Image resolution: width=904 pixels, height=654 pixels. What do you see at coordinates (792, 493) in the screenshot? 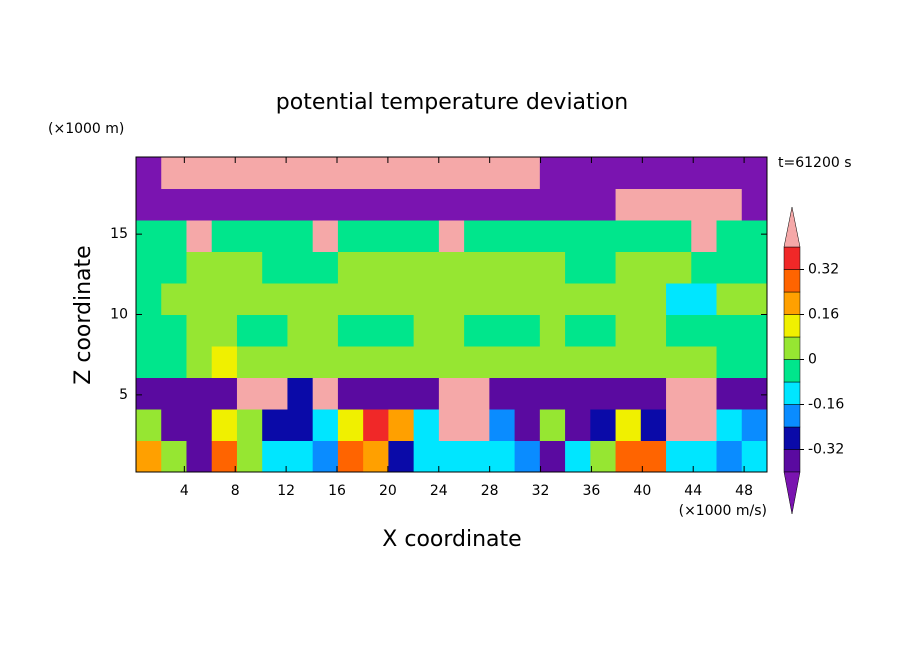
I see `colorbar-extend-bottom` at bounding box center [792, 493].